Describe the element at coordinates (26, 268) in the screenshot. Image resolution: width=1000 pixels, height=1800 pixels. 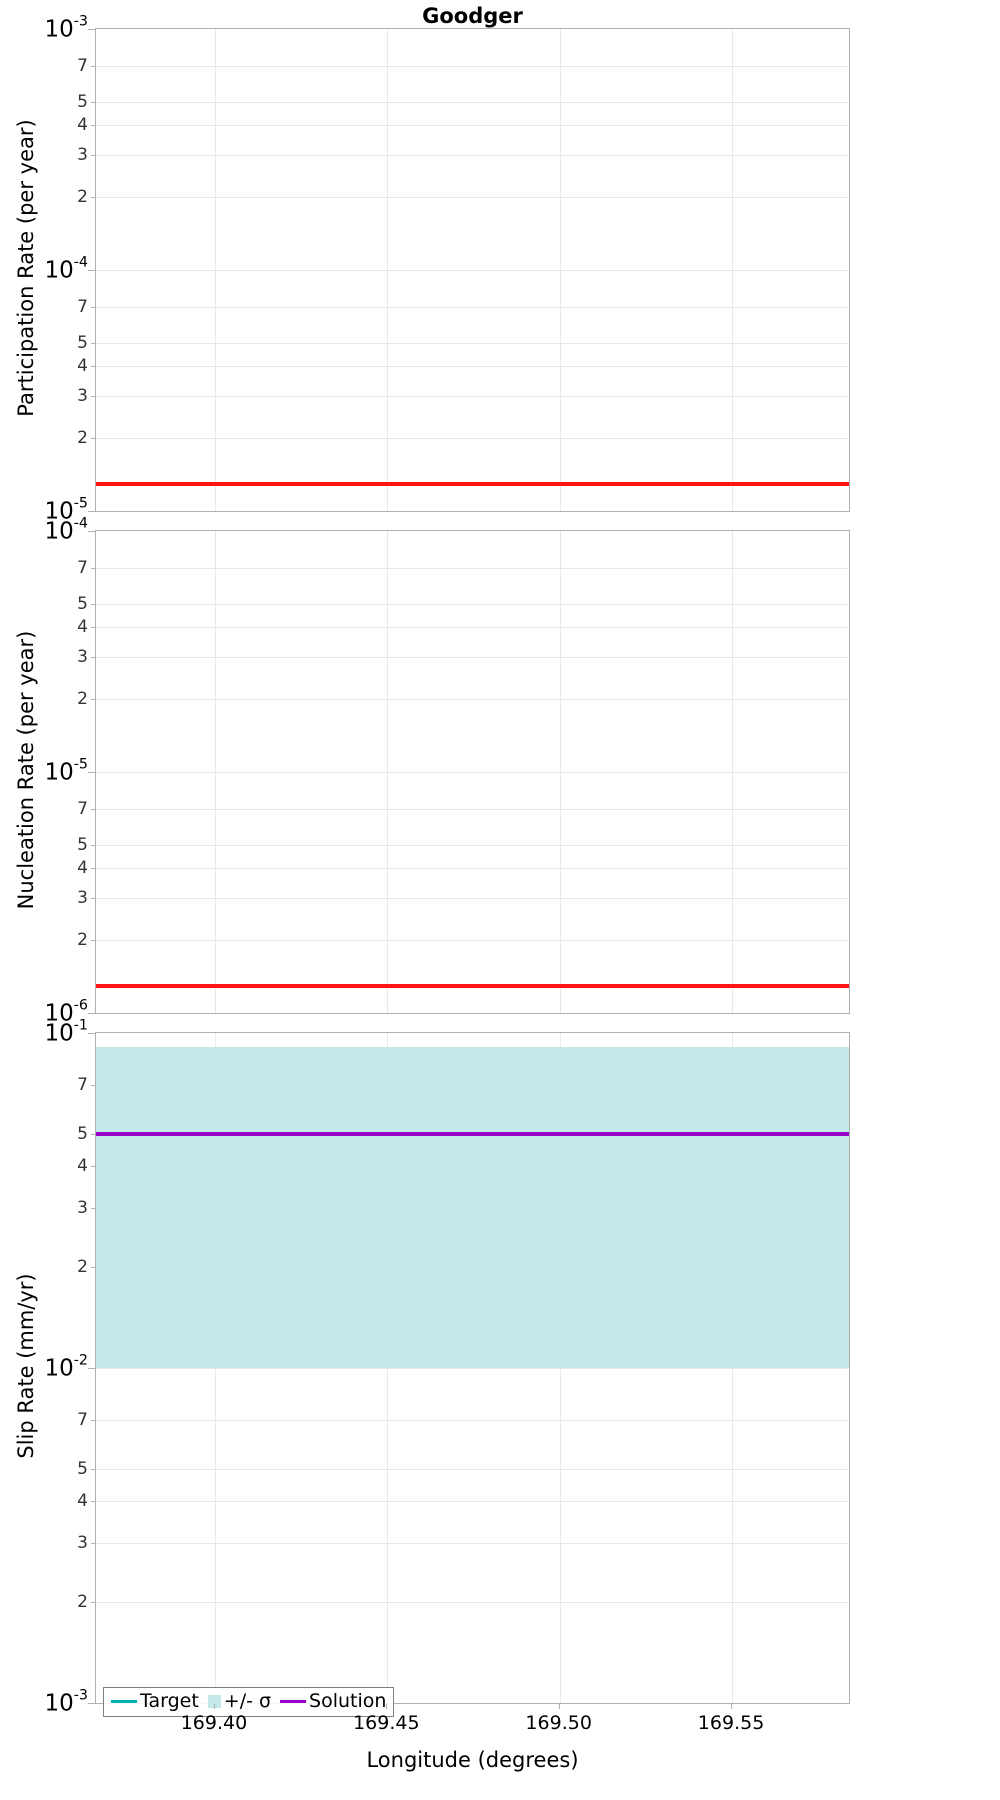
I see `y-axis-label-participation-rate: Participation Rate (per year)` at that location.